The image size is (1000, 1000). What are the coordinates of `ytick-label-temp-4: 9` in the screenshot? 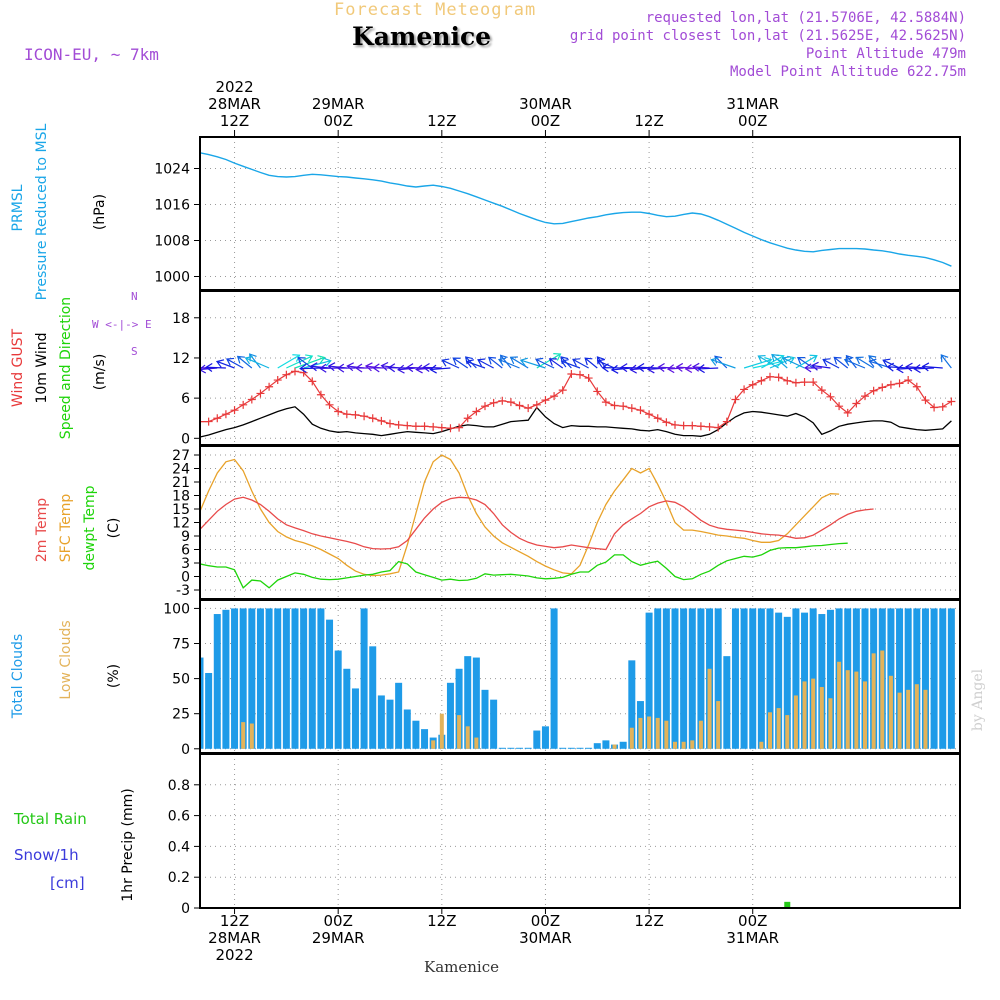 It's located at (185, 537).